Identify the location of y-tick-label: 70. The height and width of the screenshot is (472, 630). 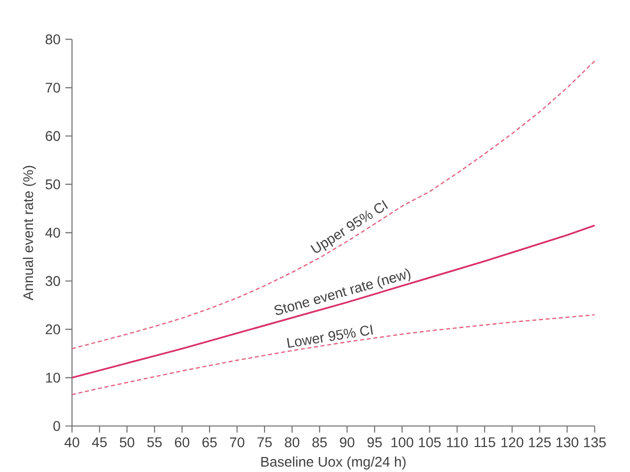
(53, 87).